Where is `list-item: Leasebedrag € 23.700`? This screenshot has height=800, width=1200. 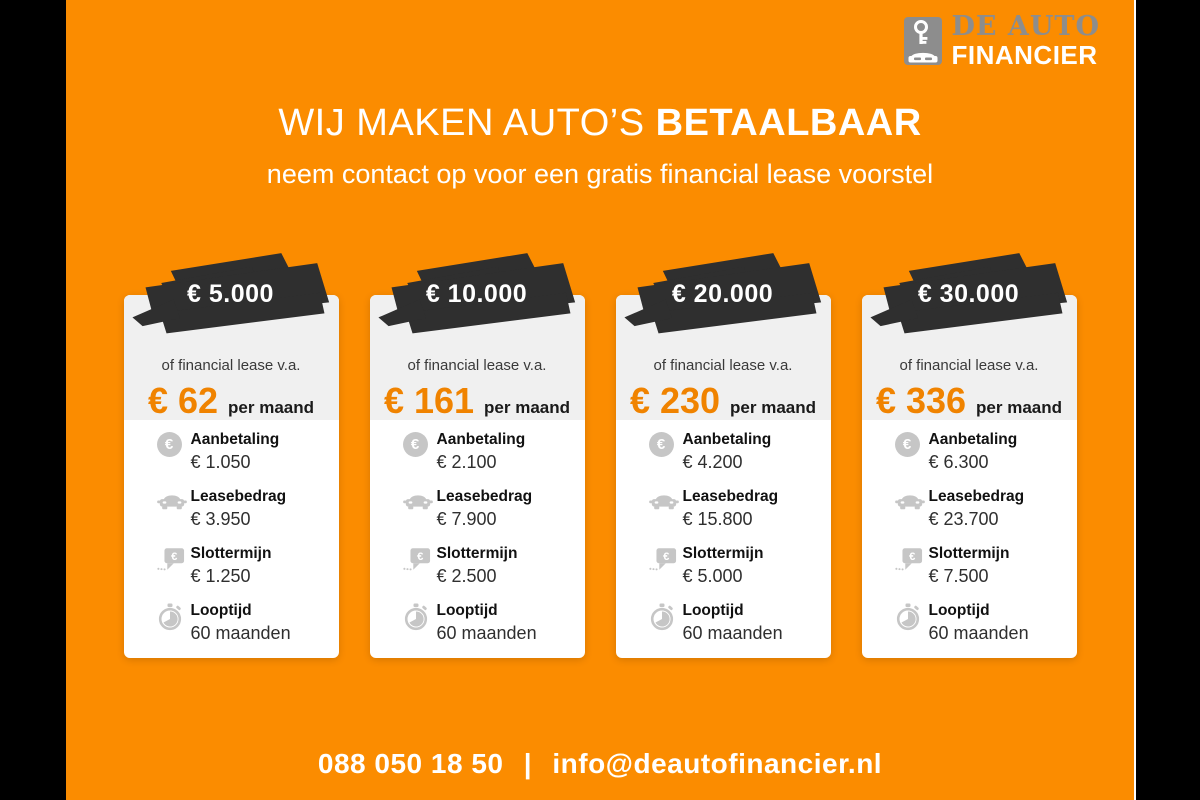 list-item: Leasebedrag € 23.700 is located at coordinates (980, 511).